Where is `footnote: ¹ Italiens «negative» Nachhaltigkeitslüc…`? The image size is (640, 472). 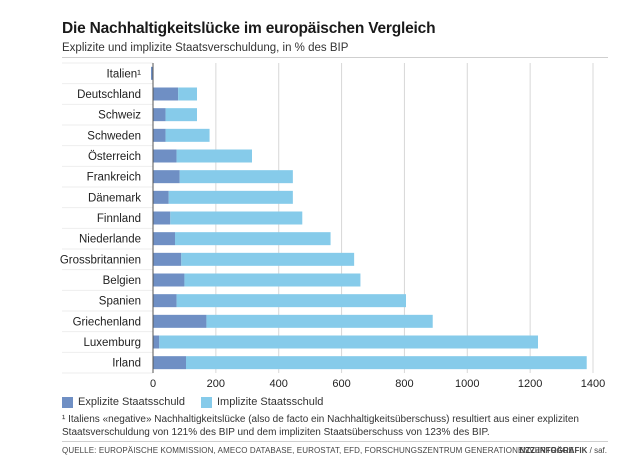
footnote: ¹ Italiens «negative» Nachhaltigkeitslüc… is located at coordinates (320, 426).